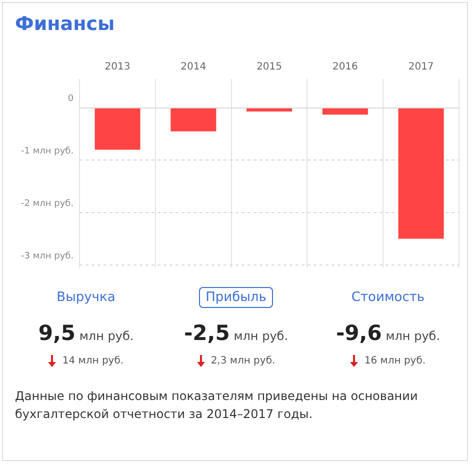 The image size is (472, 465). I want to click on text: 2,3 млн руб., so click(243, 361).